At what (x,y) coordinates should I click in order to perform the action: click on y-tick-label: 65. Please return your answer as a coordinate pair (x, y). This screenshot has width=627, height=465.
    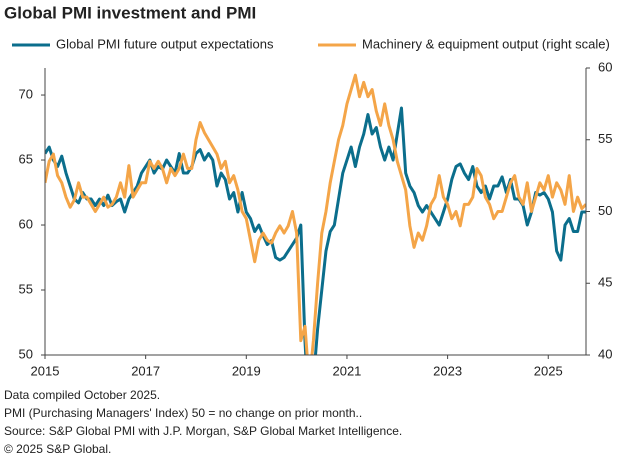
    Looking at the image, I should click on (26, 158).